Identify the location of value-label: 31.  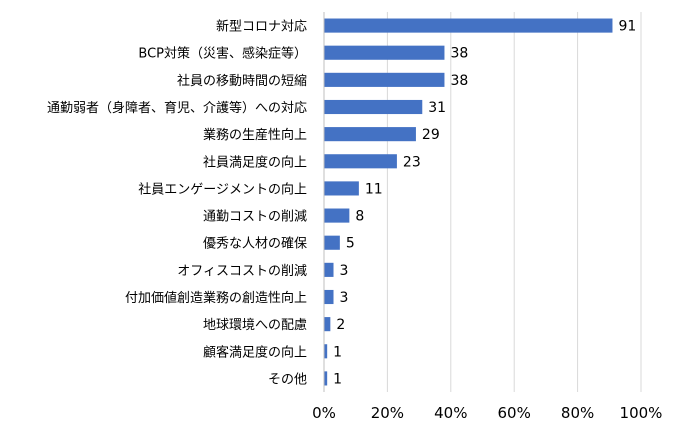
(437, 108).